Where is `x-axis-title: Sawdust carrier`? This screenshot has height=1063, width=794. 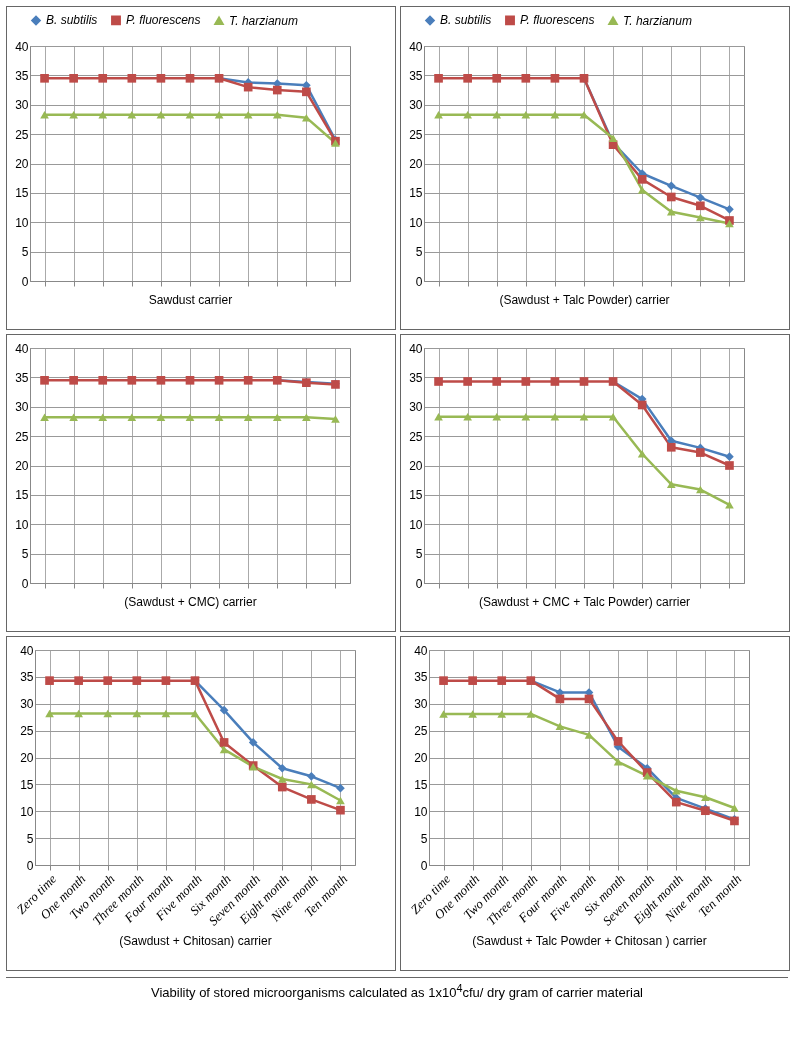
x-axis-title: Sawdust carrier is located at coordinates (190, 300).